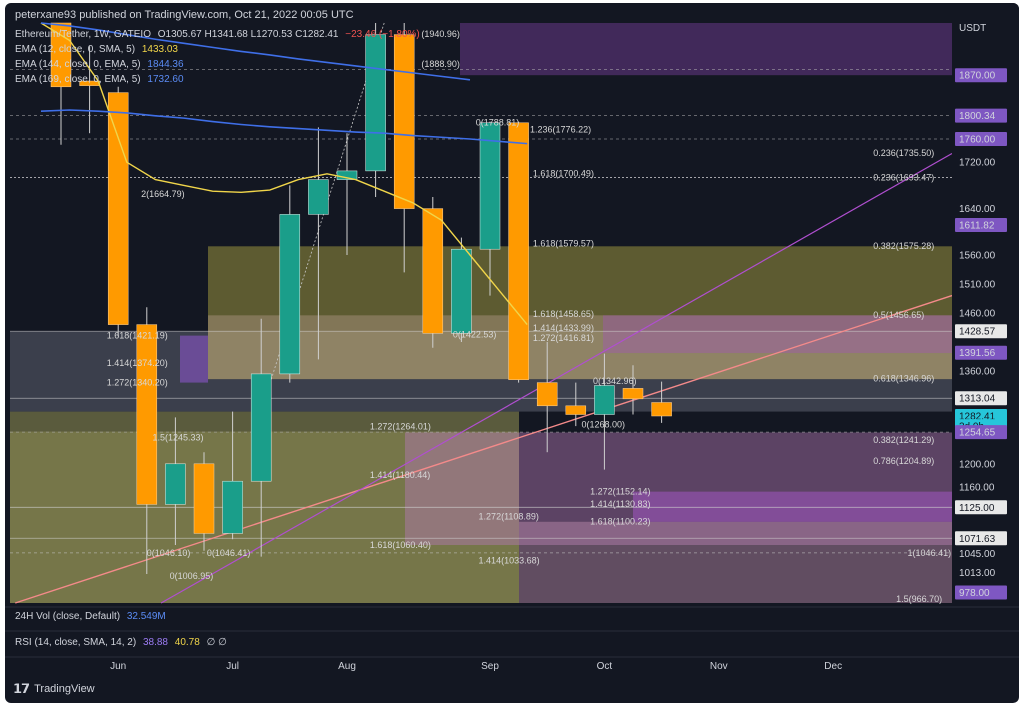 The height and width of the screenshot is (707, 1024). What do you see at coordinates (919, 599) in the screenshot?
I see `fib-label: 1.5(966.70)` at bounding box center [919, 599].